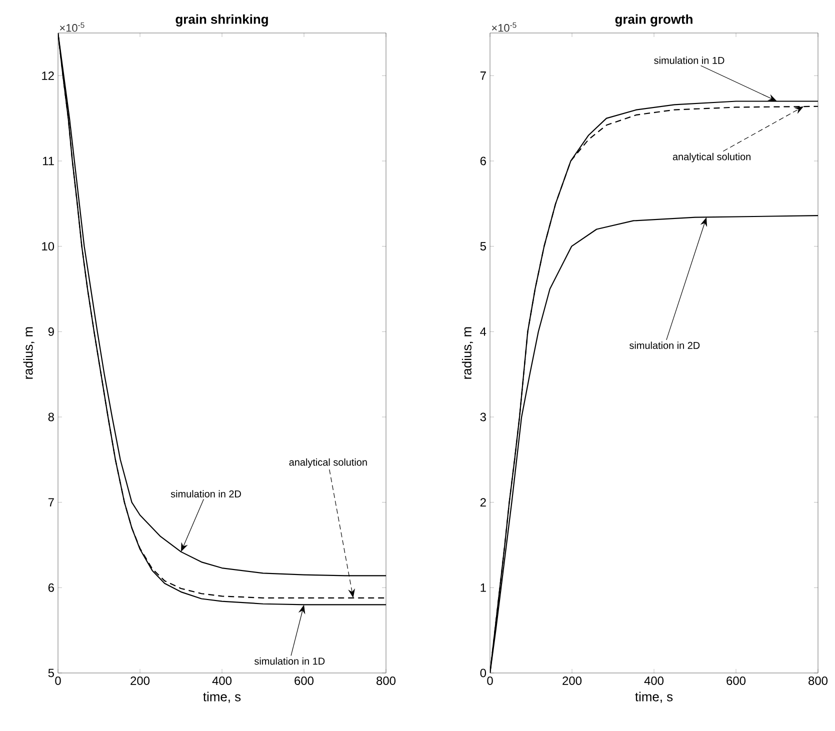 Image resolution: width=835 pixels, height=731 pixels. Describe the element at coordinates (483, 588) in the screenshot. I see `y-tick-label: 1` at that location.